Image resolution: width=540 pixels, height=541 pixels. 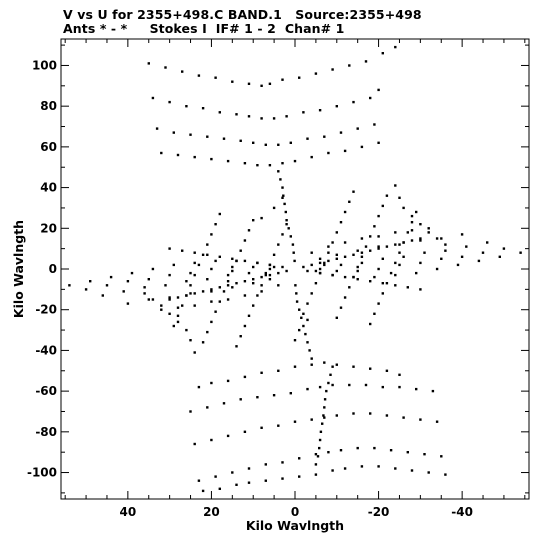 What do you see at coordinates (46, 391) in the screenshot?
I see `y-tick-label: -60` at bounding box center [46, 391].